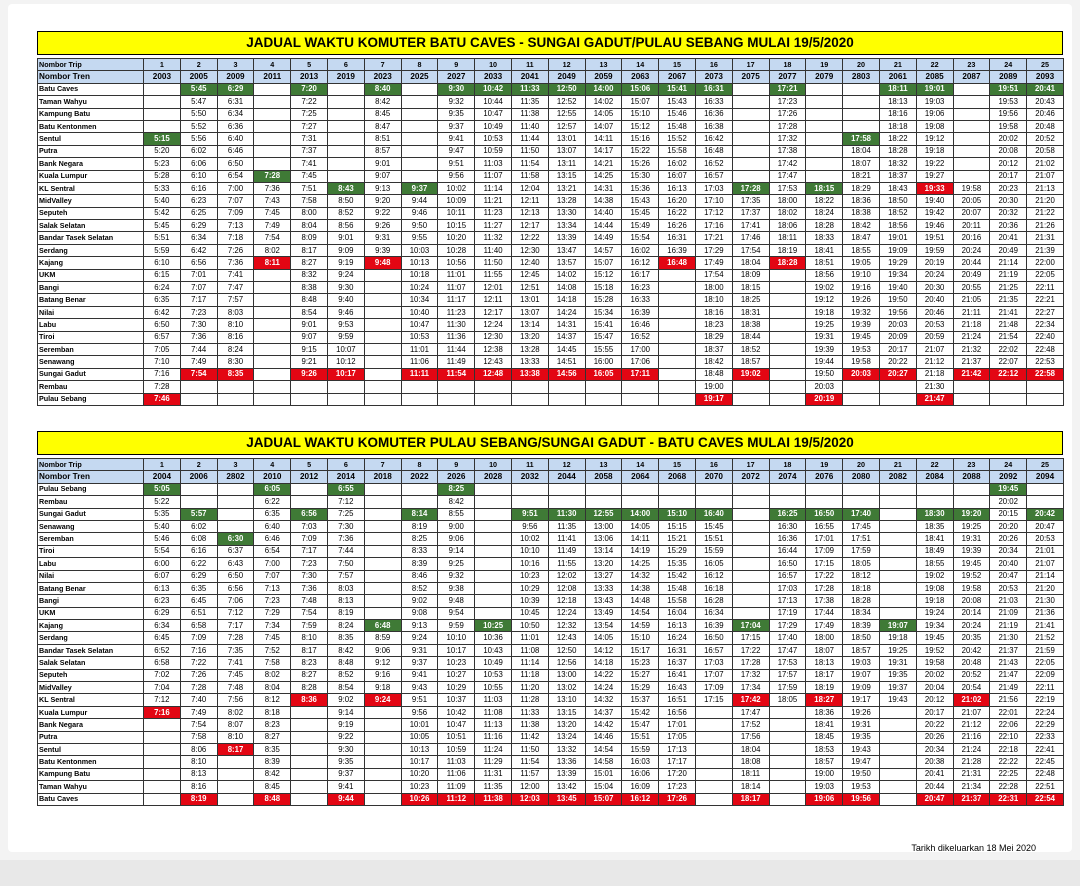 The image size is (1080, 886). Describe the element at coordinates (787, 638) in the screenshot. I see `time-cell: 17:40` at that location.